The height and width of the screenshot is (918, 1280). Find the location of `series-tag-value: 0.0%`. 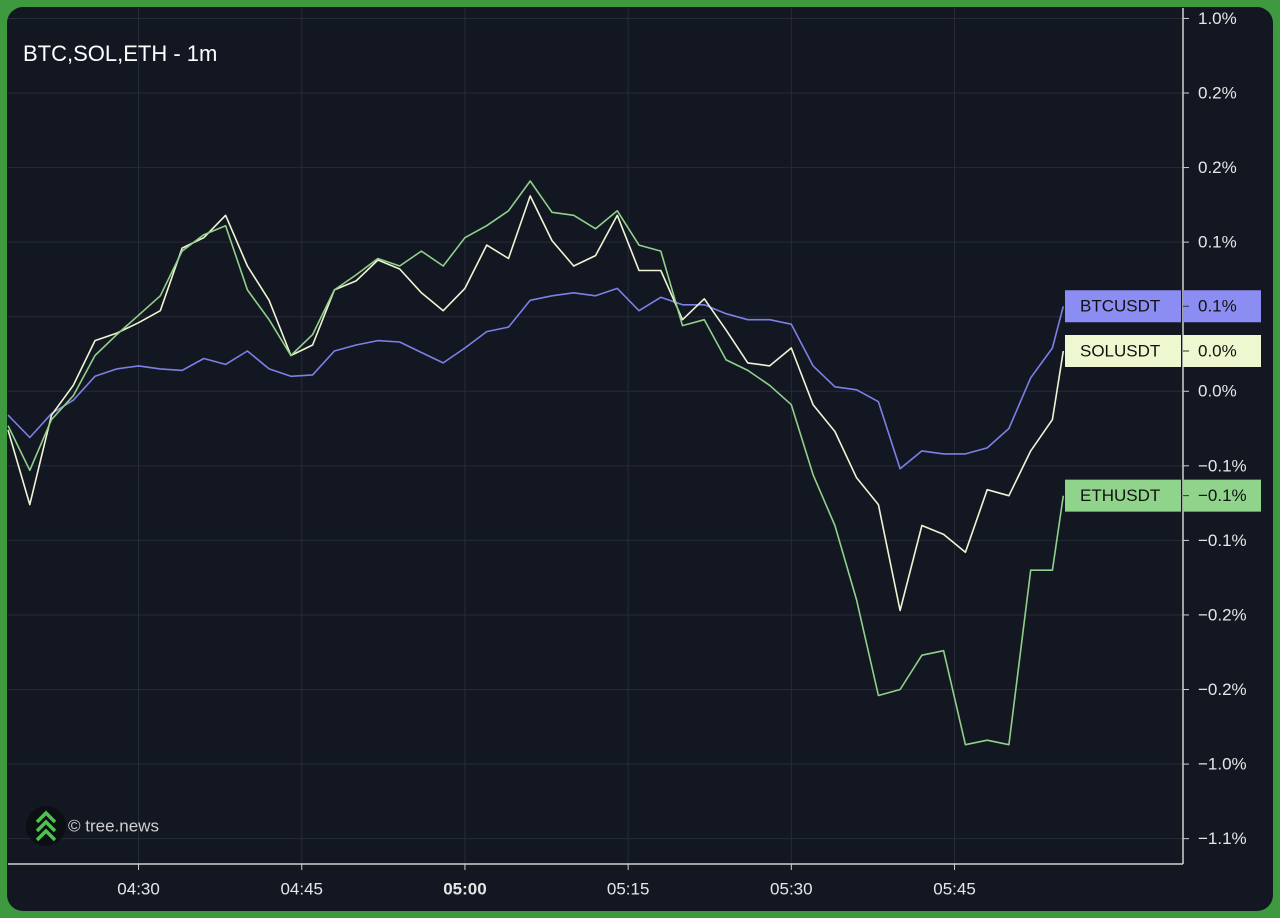

series-tag-value: 0.0% is located at coordinates (1217, 350).